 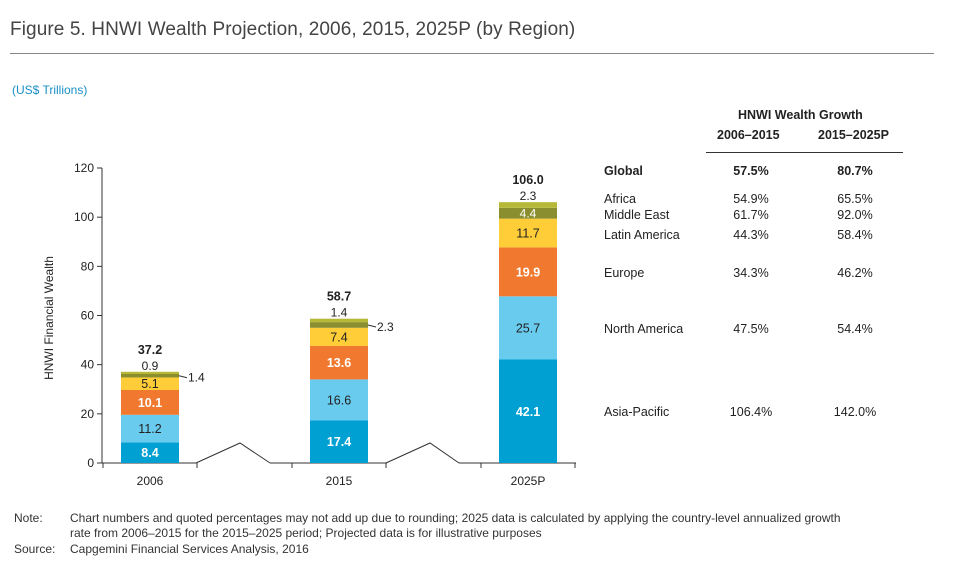 I want to click on bar-2025p-middle-east, so click(x=528, y=213).